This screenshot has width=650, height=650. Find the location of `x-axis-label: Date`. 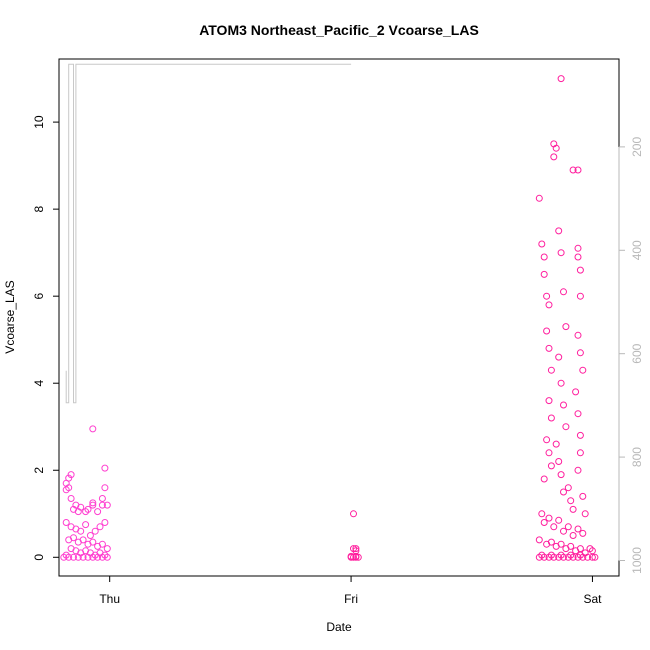

x-axis-label: Date is located at coordinates (339, 627).